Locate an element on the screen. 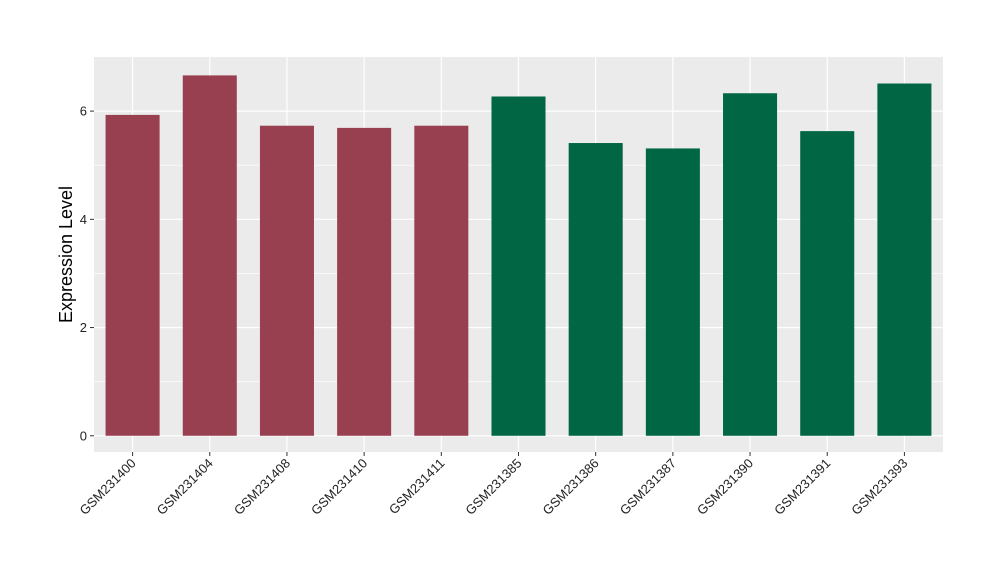 The height and width of the screenshot is (580, 1000). x-tick-label: GSM231385 is located at coordinates (493, 487).